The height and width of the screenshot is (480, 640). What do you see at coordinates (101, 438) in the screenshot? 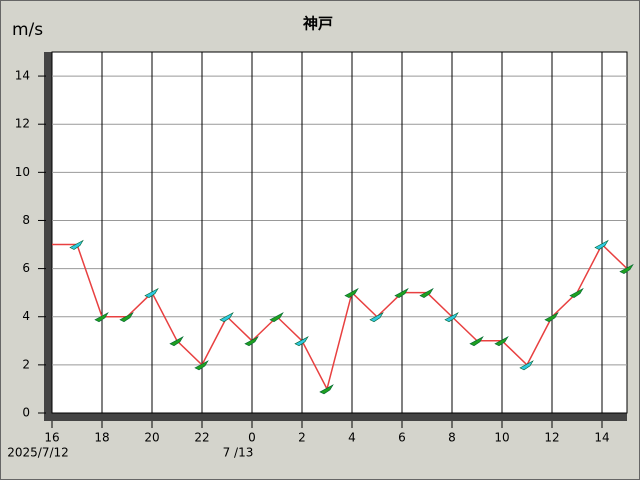
I see `x-tick-label: 18` at bounding box center [101, 438].